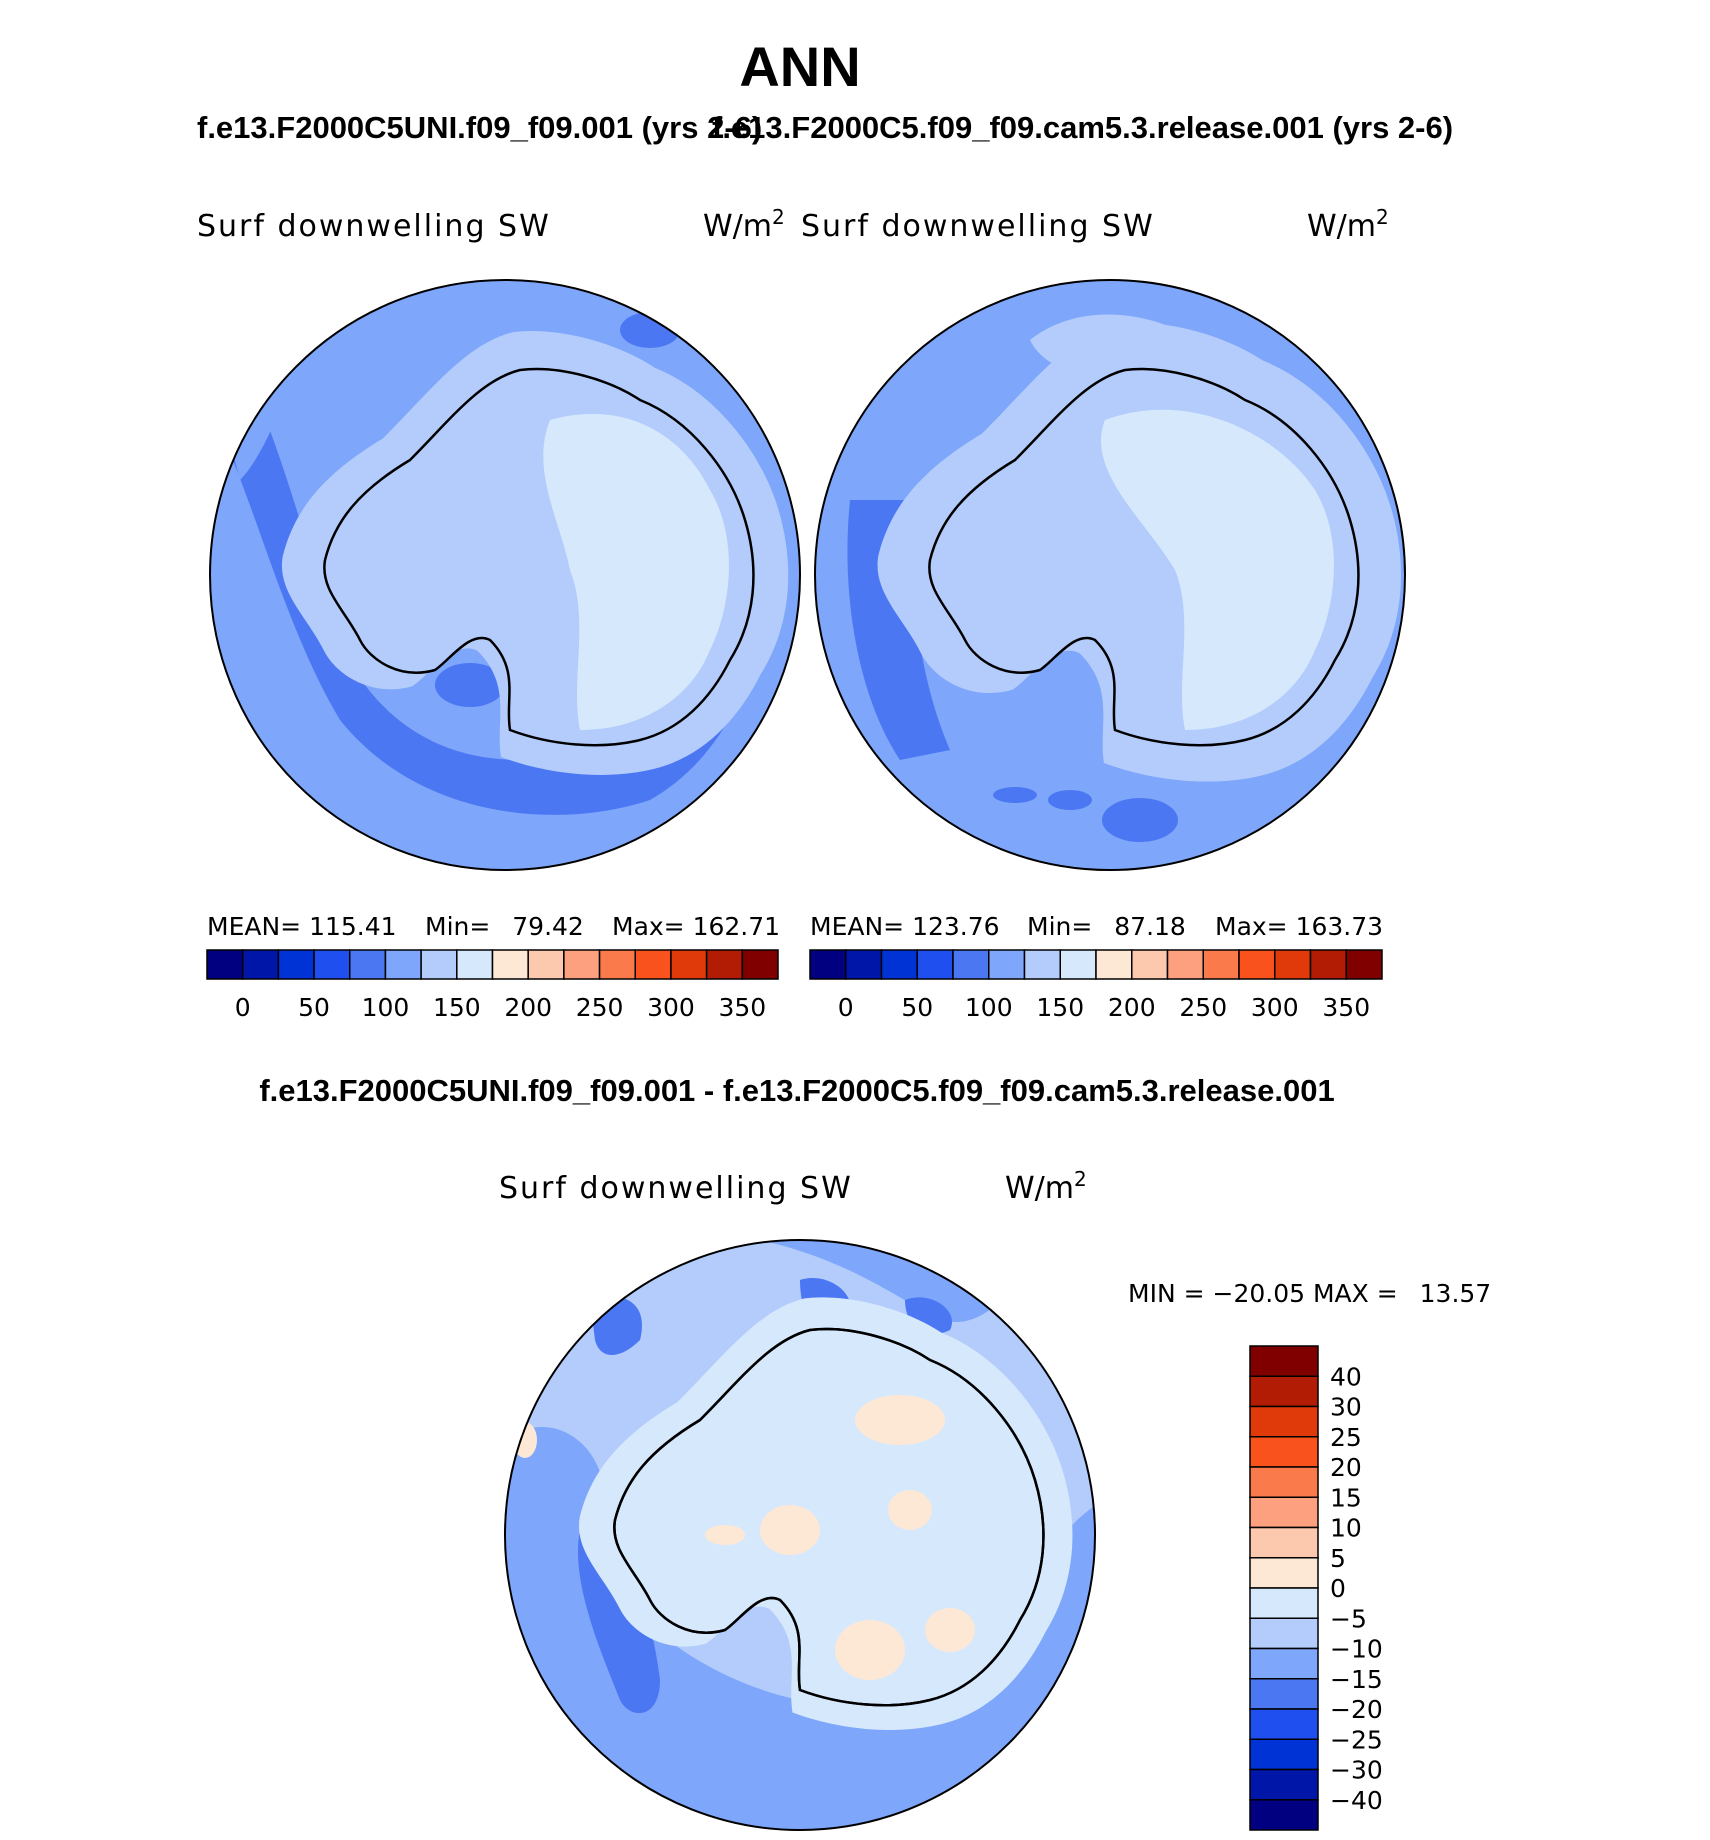  Describe the element at coordinates (314, 1007) in the screenshot. I see `colorbar-left-tick-label: 50` at that location.